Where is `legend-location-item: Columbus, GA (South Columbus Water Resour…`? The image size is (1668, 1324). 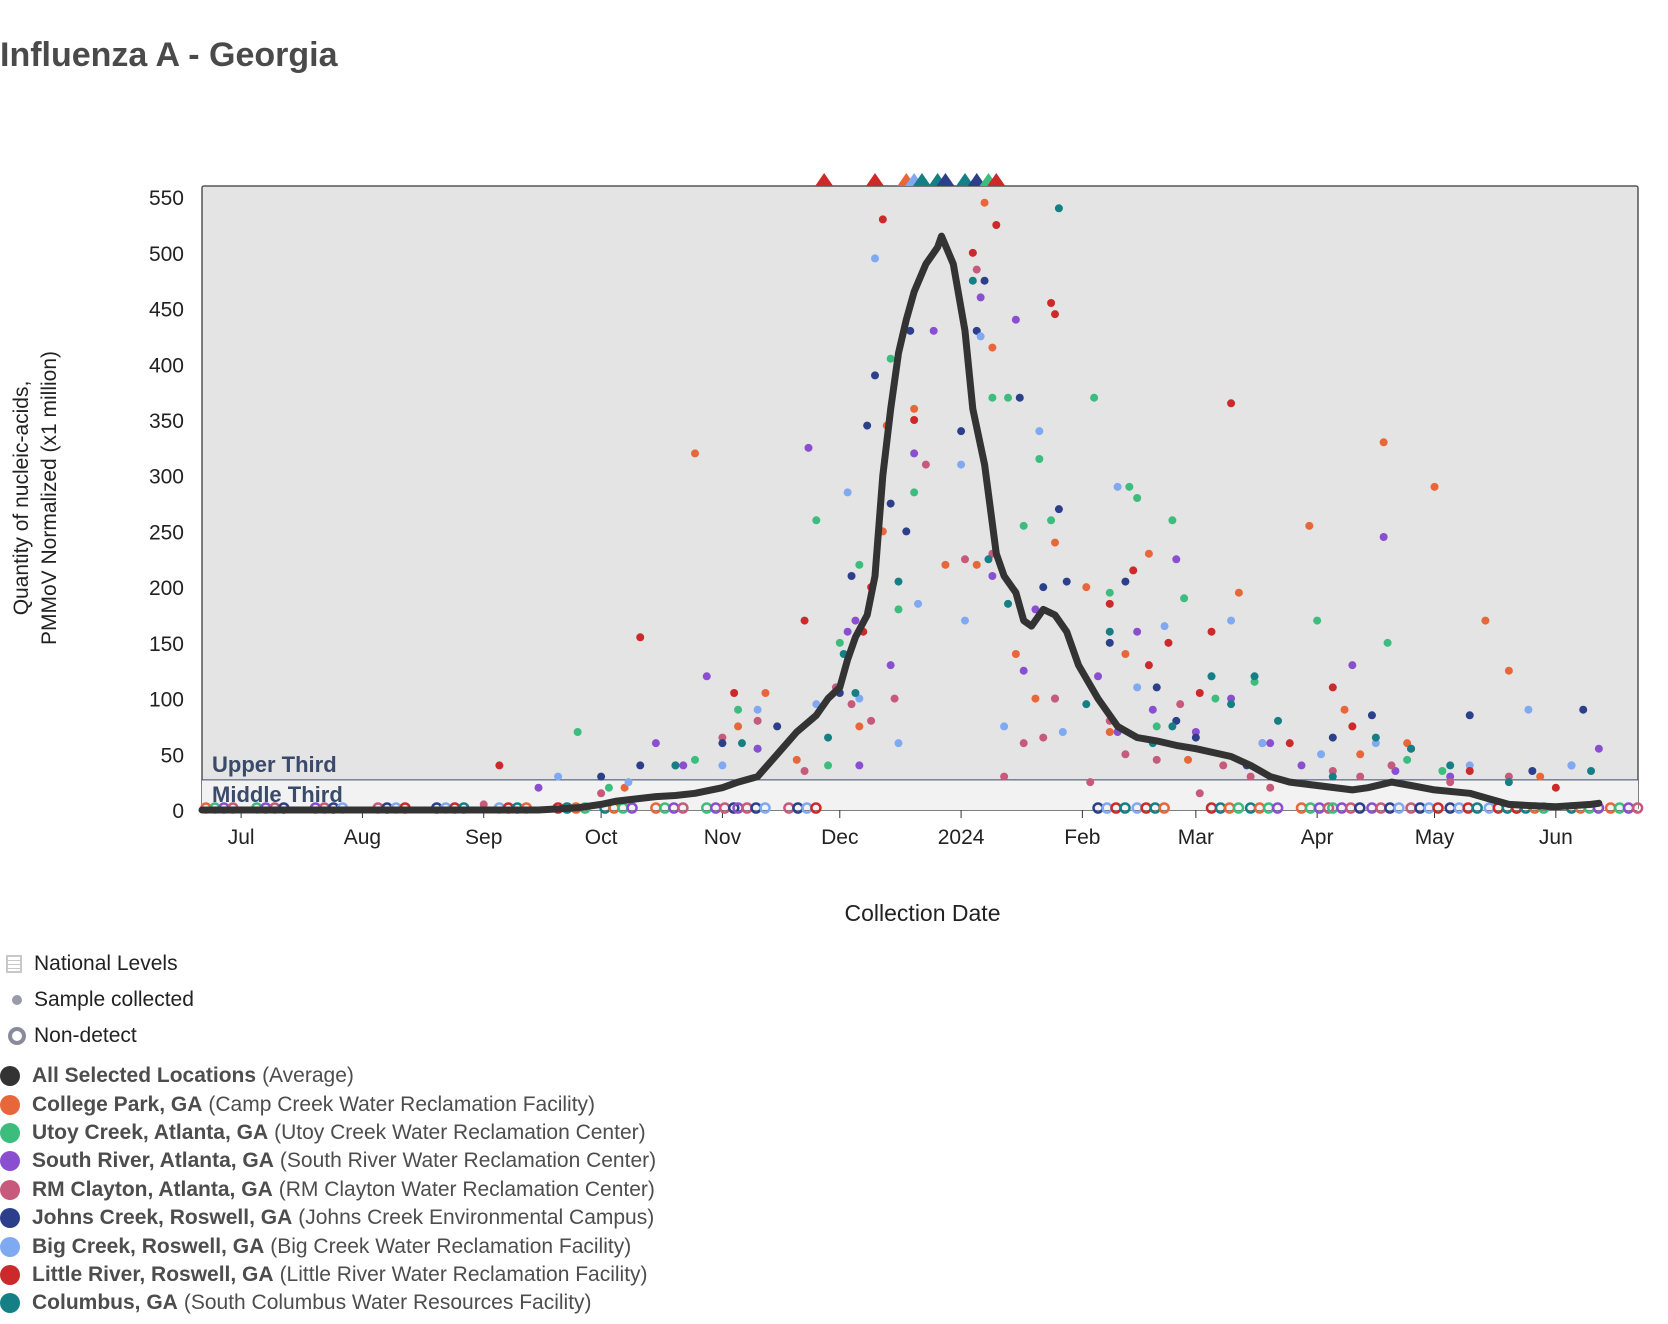 legend-location-item: Columbus, GA (South Columbus Water Resour… is located at coordinates (328, 1303).